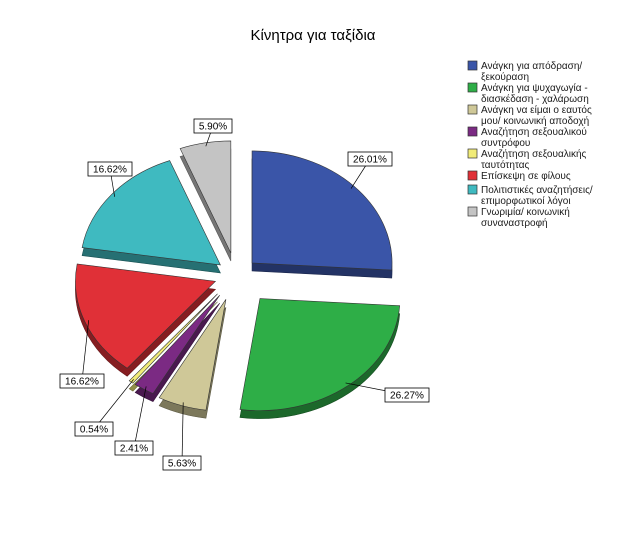  I want to click on data-label-3: 5.63%, so click(182, 464).